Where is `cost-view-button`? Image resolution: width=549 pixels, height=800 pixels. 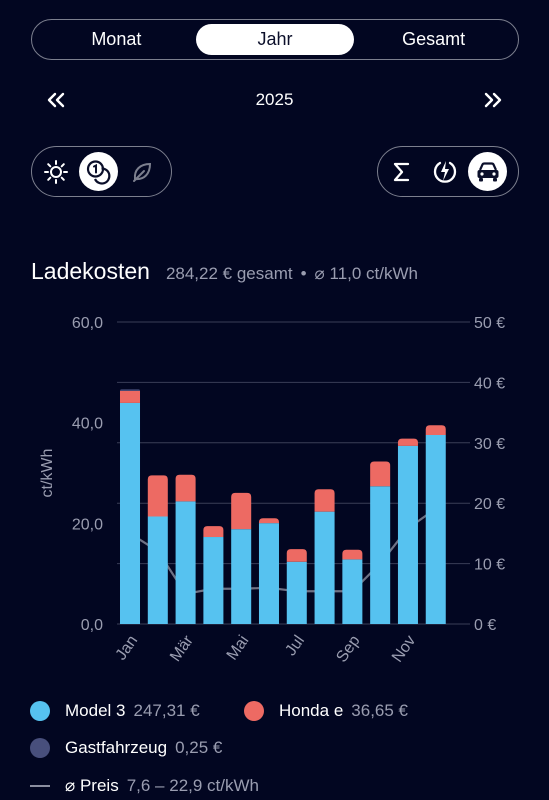 cost-view-button is located at coordinates (98, 171).